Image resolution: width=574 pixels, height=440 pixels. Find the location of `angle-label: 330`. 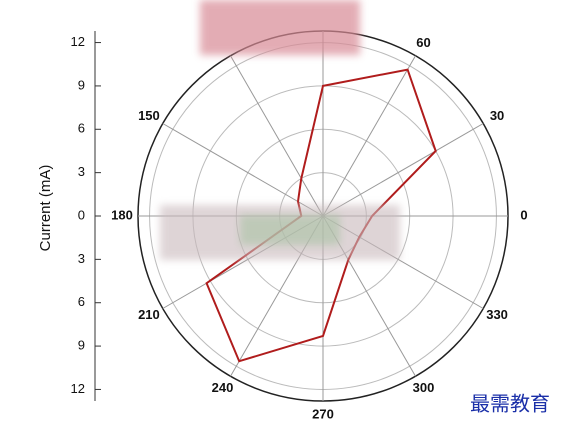

angle-label: 330 is located at coordinates (497, 314).